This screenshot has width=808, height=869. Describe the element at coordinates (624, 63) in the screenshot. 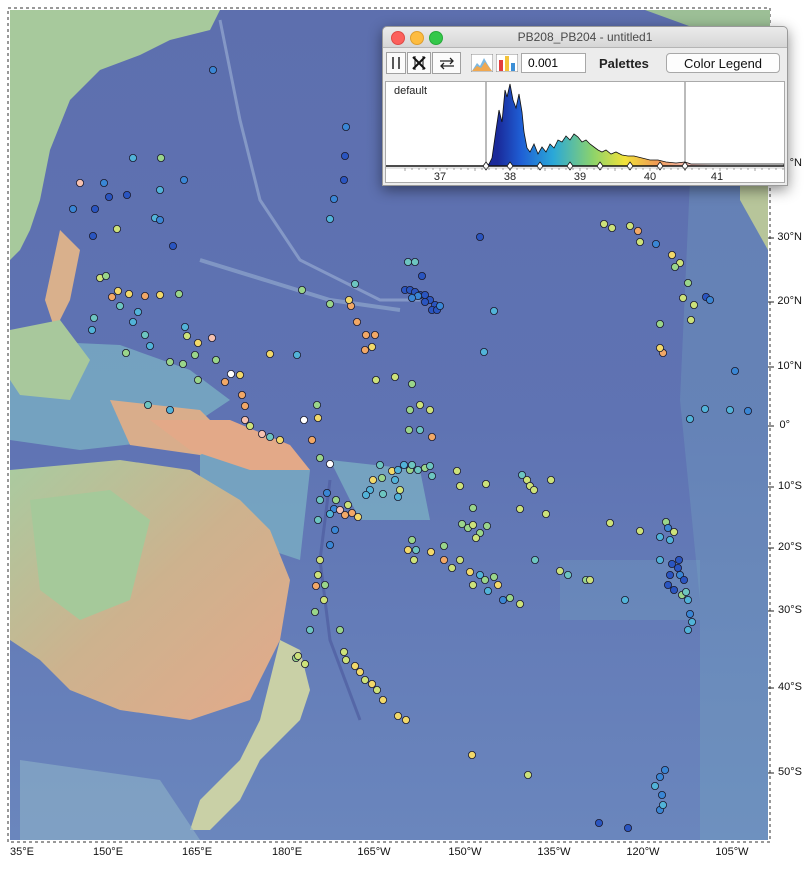

I see `palettes-label: Palettes` at that location.